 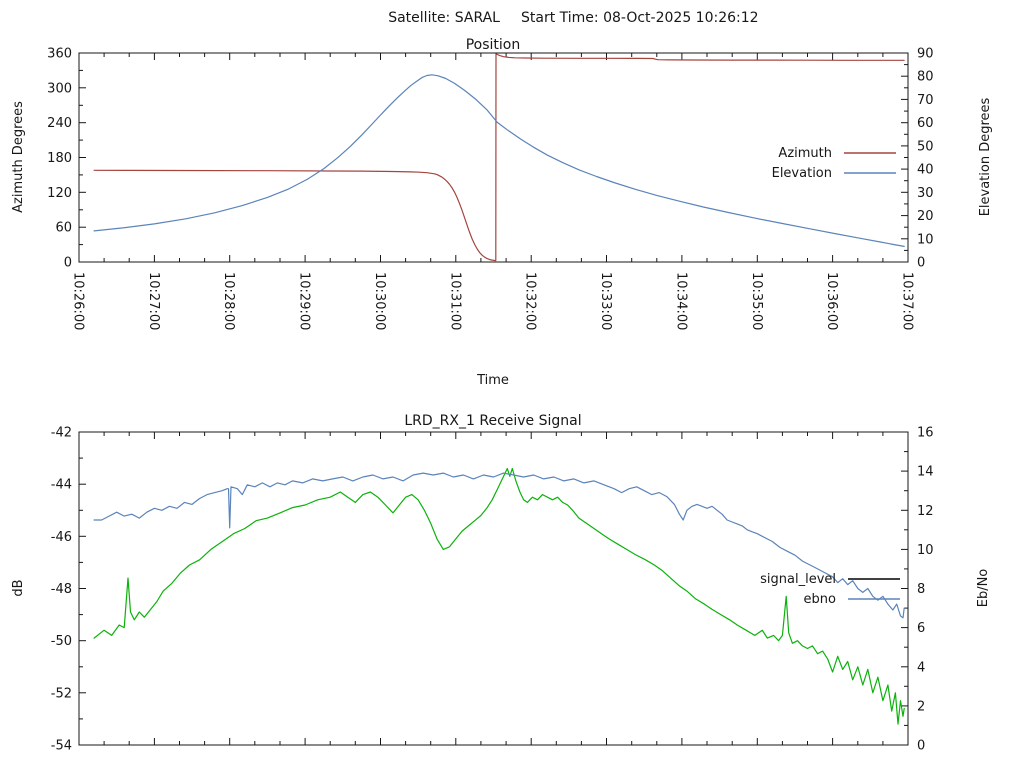 What do you see at coordinates (59, 88) in the screenshot?
I see `y-tick-label: 300` at bounding box center [59, 88].